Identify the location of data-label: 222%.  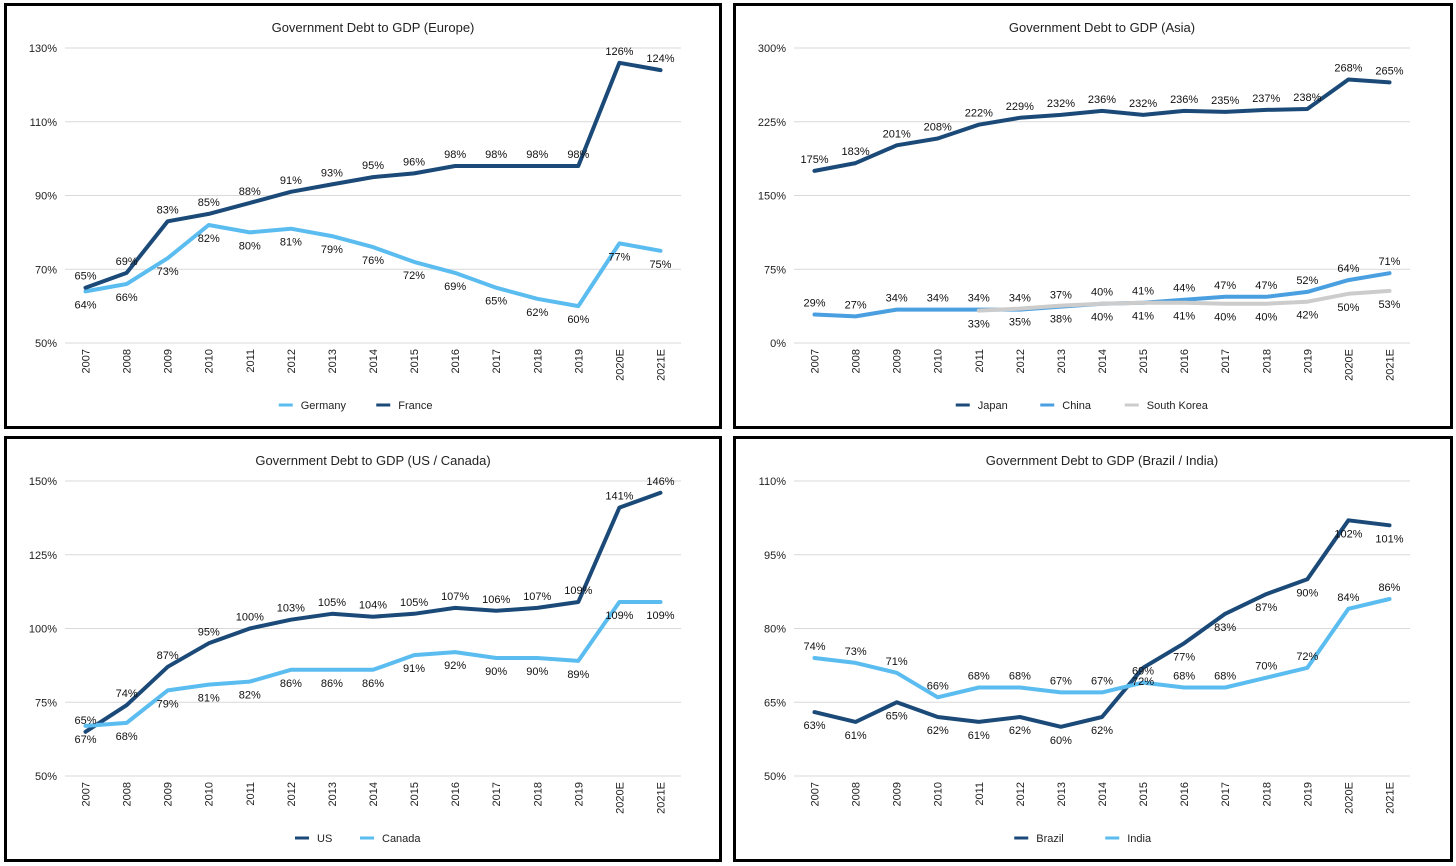
(979, 114).